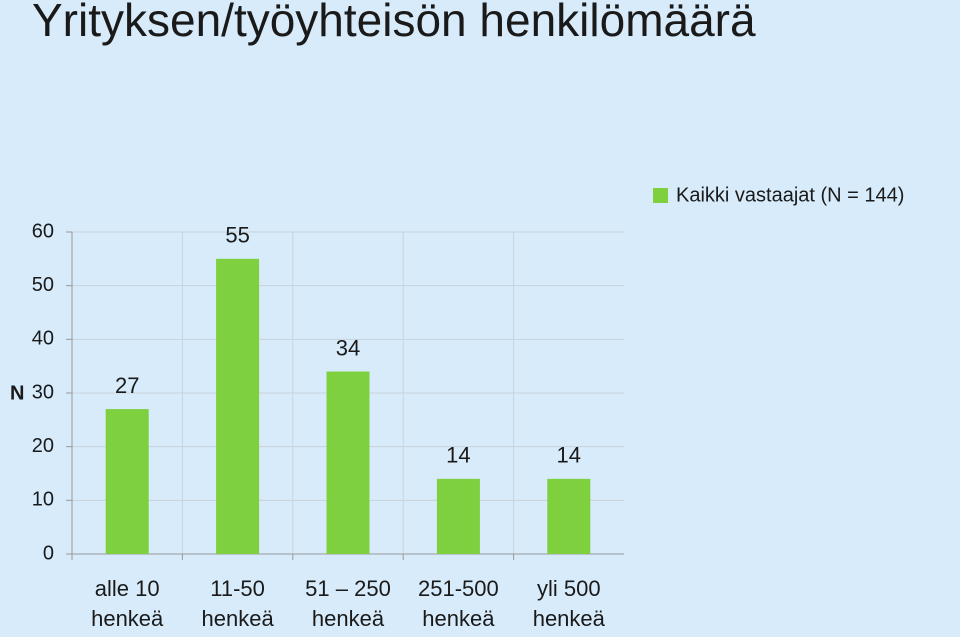 The image size is (960, 637). Describe the element at coordinates (458, 603) in the screenshot. I see `x-tick-label: 251-500 henkeä` at that location.